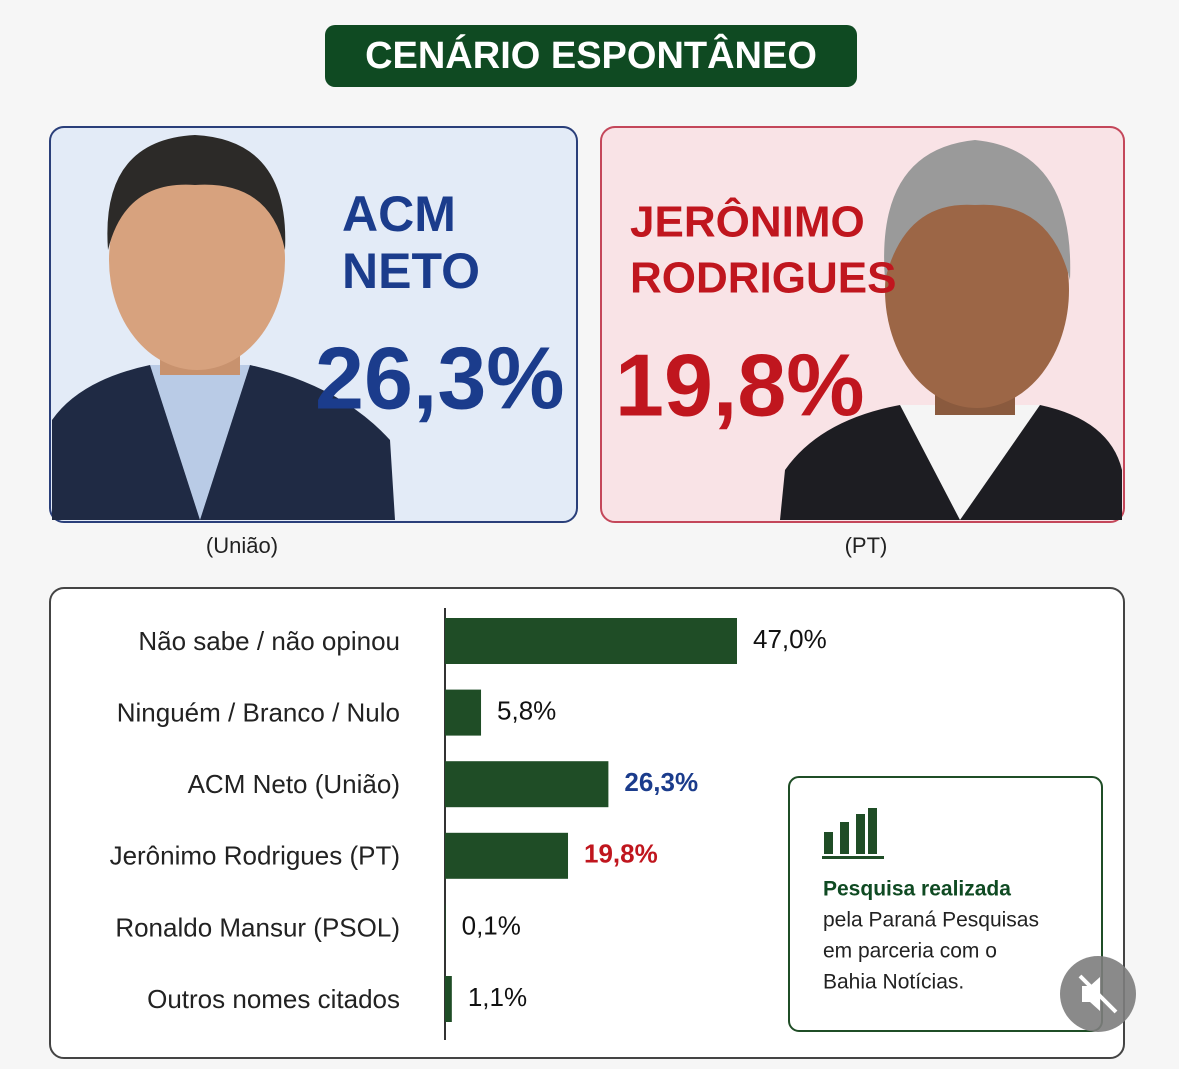 This screenshot has width=1179, height=1069. I want to click on title-pill, so click(591, 56).